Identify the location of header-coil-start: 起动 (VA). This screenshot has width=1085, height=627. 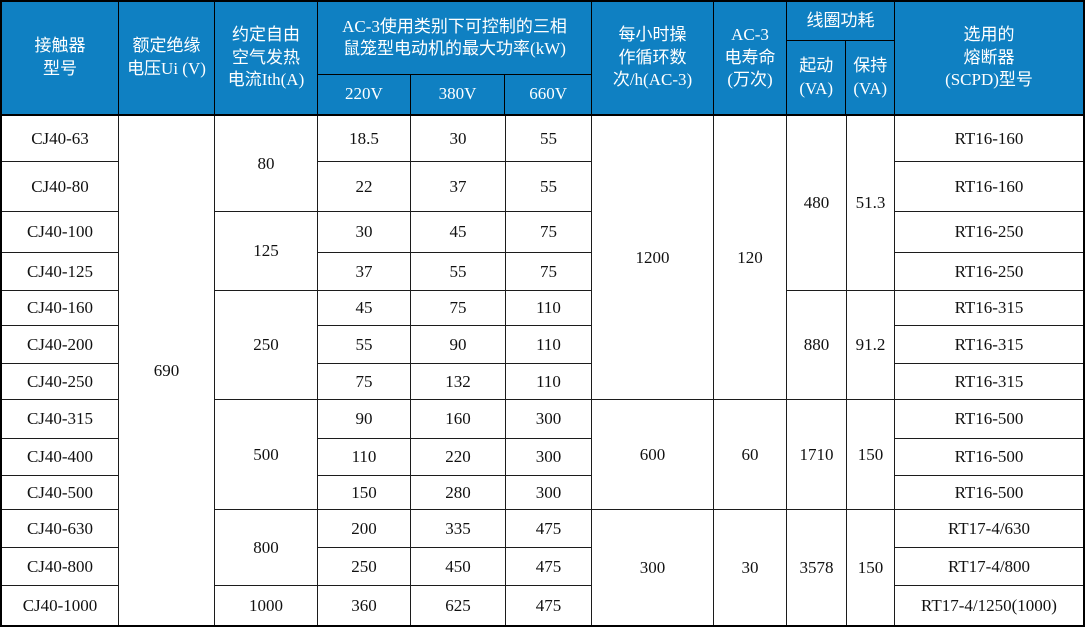
(817, 77).